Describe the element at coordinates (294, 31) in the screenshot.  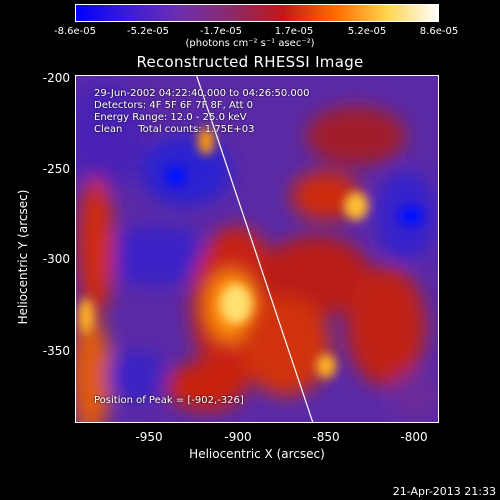
I see `colorbar-tick: 1.7e-05` at that location.